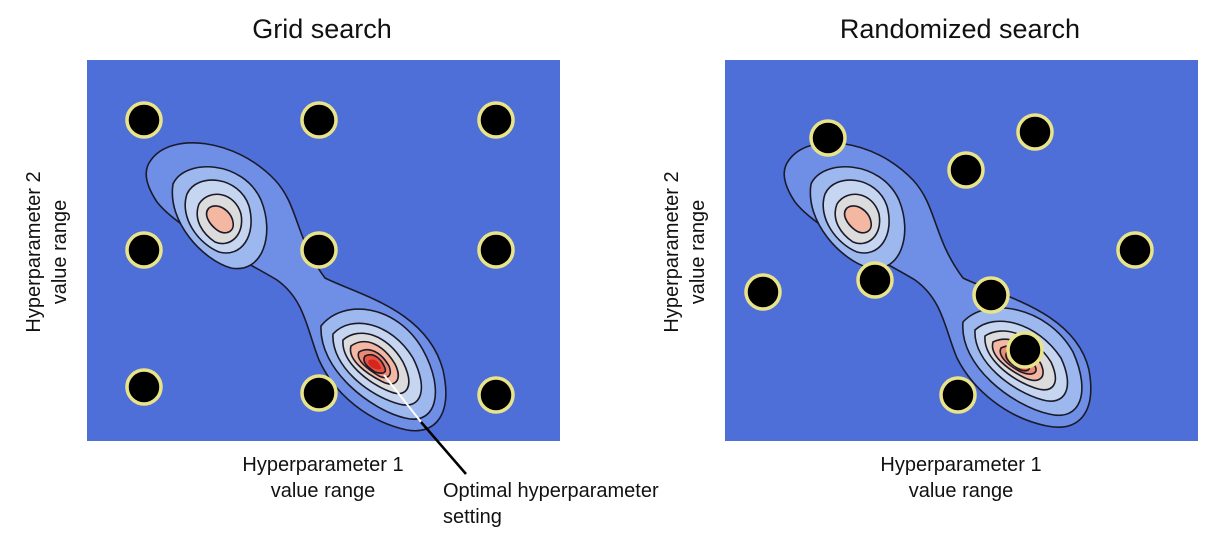 This screenshot has height=550, width=1226. I want to click on grid-x-axis-label: Hyperparameter 1 value range, so click(323, 478).